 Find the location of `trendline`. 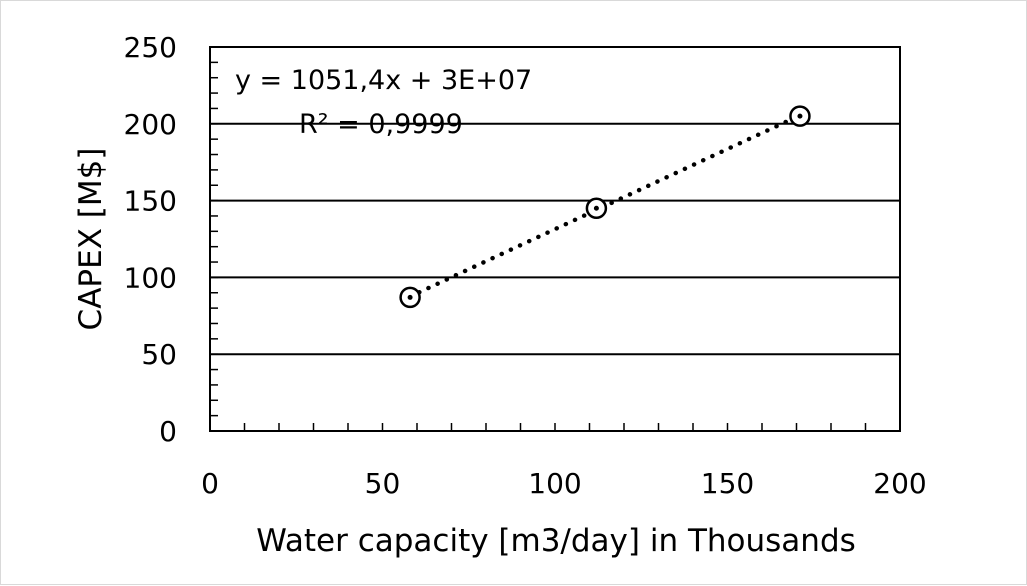

trendline is located at coordinates (605, 206).